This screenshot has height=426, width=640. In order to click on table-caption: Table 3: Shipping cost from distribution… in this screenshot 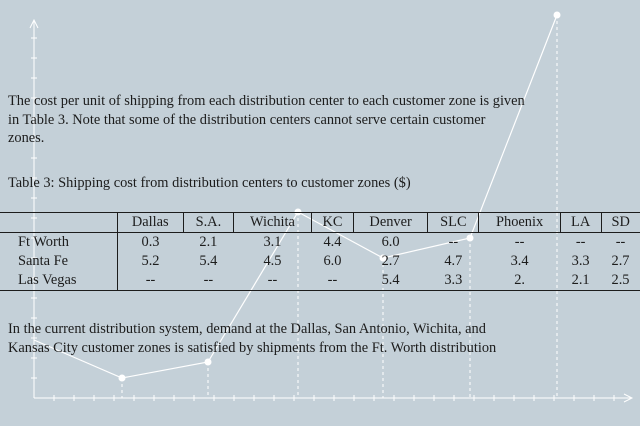, I will do `click(209, 183)`.